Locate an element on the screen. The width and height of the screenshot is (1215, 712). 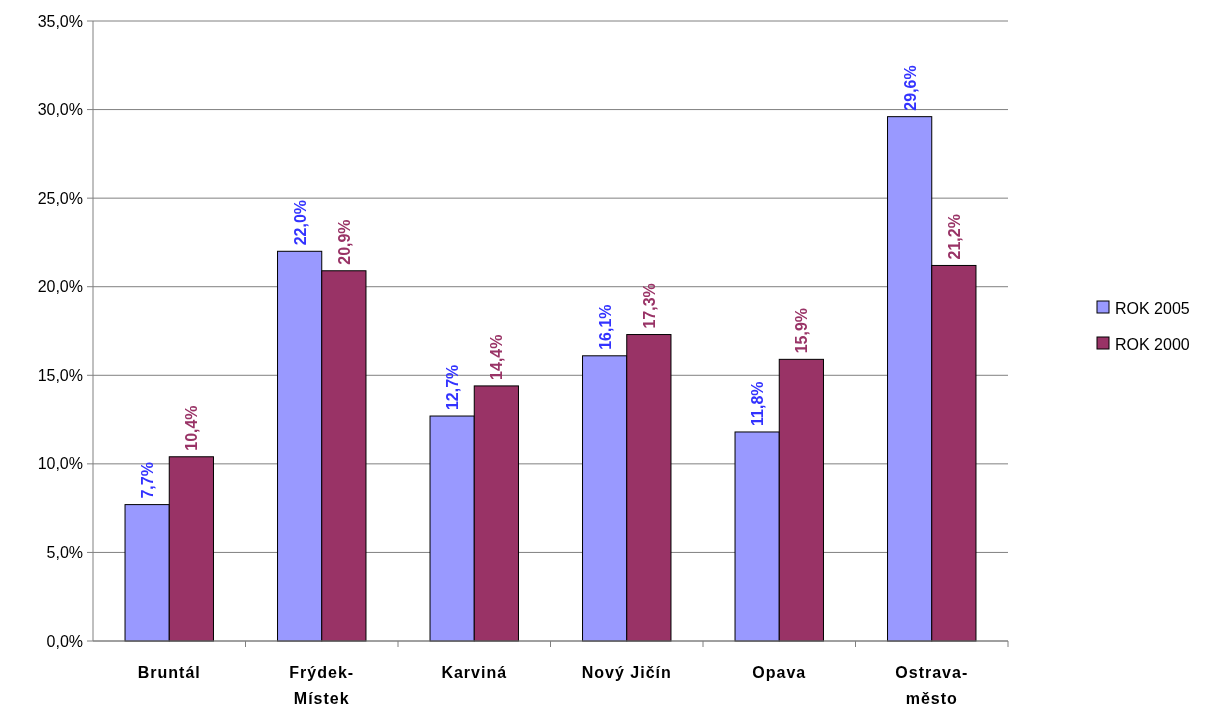
x-tick-label: Frýdek-Místek is located at coordinates (322, 685).